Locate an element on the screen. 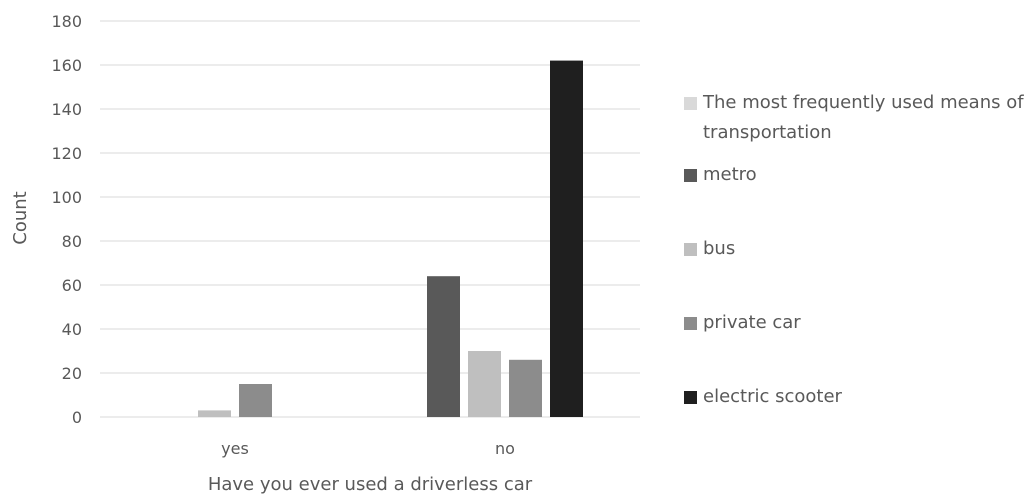 The height and width of the screenshot is (499, 1027). y-tick-label: 140 is located at coordinates (66, 109).